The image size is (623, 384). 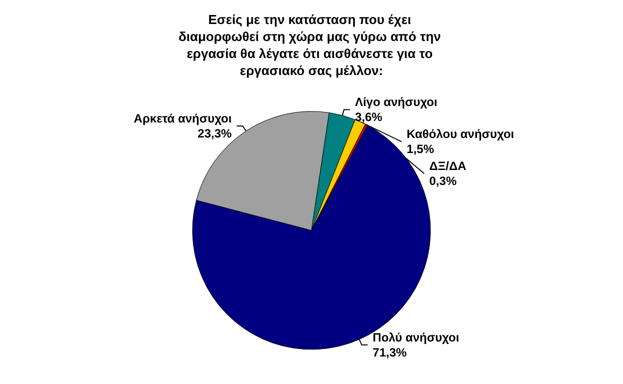 I want to click on data-label: 3,6%, so click(x=368, y=117).